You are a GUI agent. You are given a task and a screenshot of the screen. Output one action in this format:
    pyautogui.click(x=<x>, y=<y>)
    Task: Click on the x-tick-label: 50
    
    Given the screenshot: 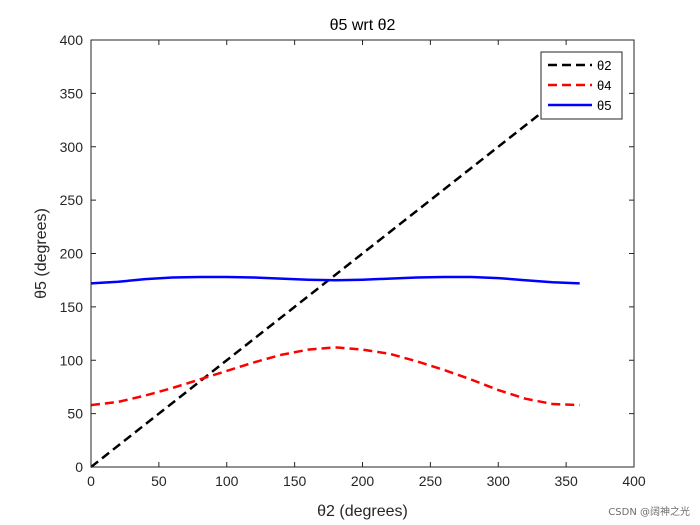 What is the action you would take?
    pyautogui.click(x=159, y=481)
    